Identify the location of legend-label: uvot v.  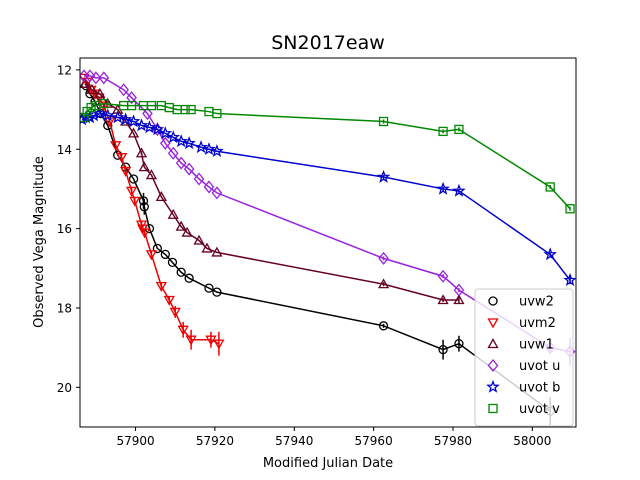
(539, 409).